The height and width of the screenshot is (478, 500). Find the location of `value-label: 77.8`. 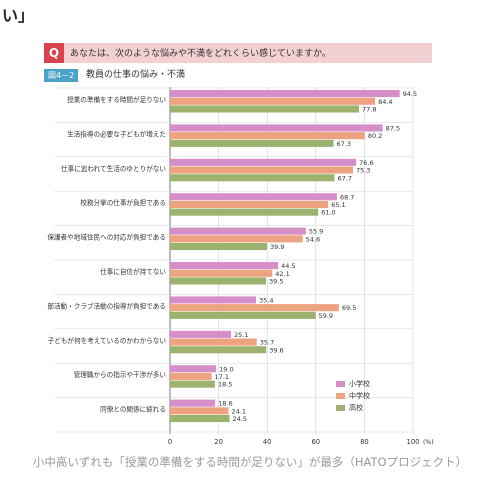

value-label: 77.8 is located at coordinates (369, 110).